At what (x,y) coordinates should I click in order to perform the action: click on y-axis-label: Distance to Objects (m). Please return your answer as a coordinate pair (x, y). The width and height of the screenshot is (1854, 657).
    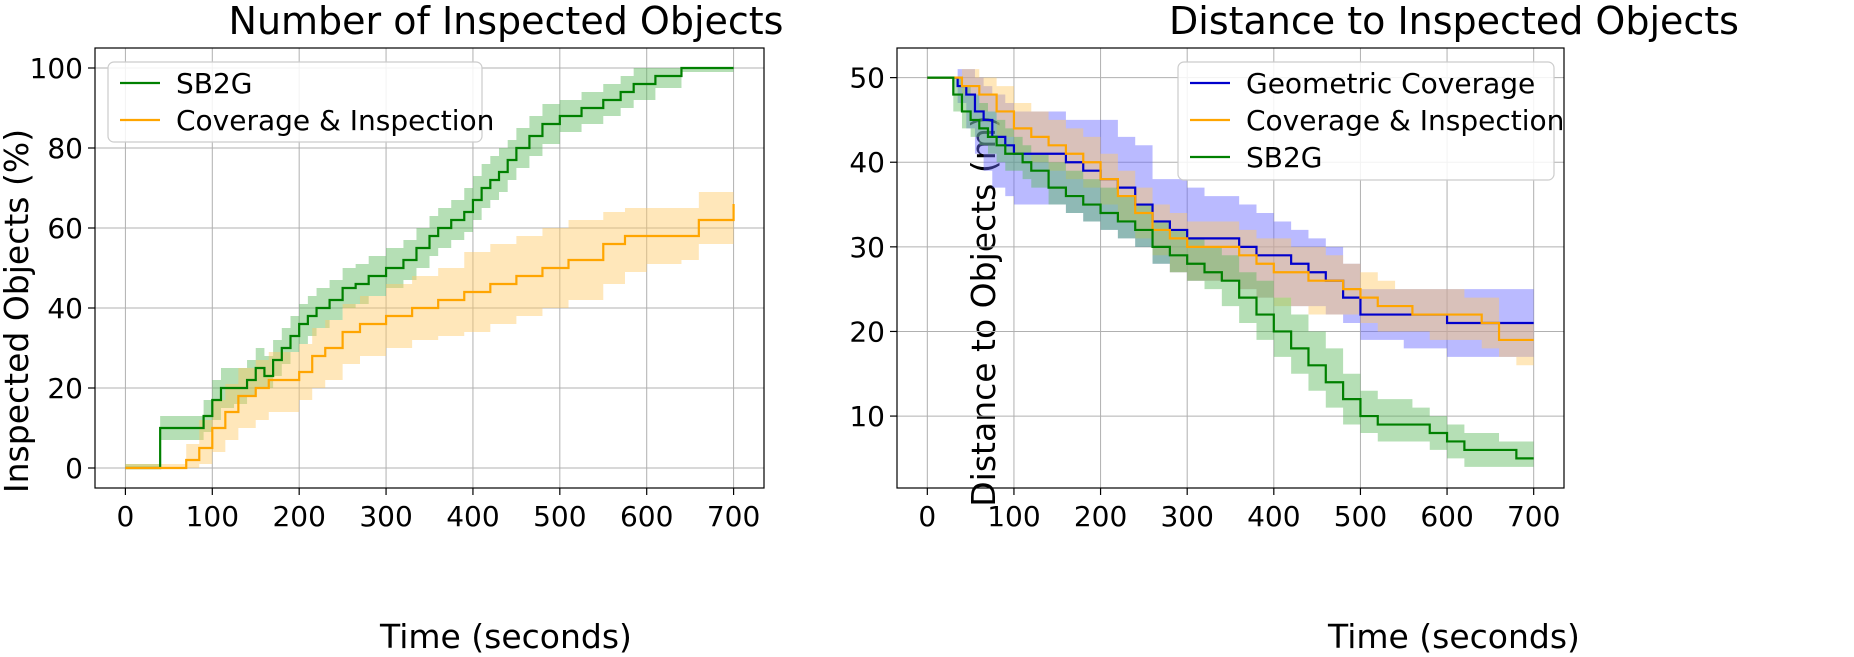
    Looking at the image, I should click on (983, 310).